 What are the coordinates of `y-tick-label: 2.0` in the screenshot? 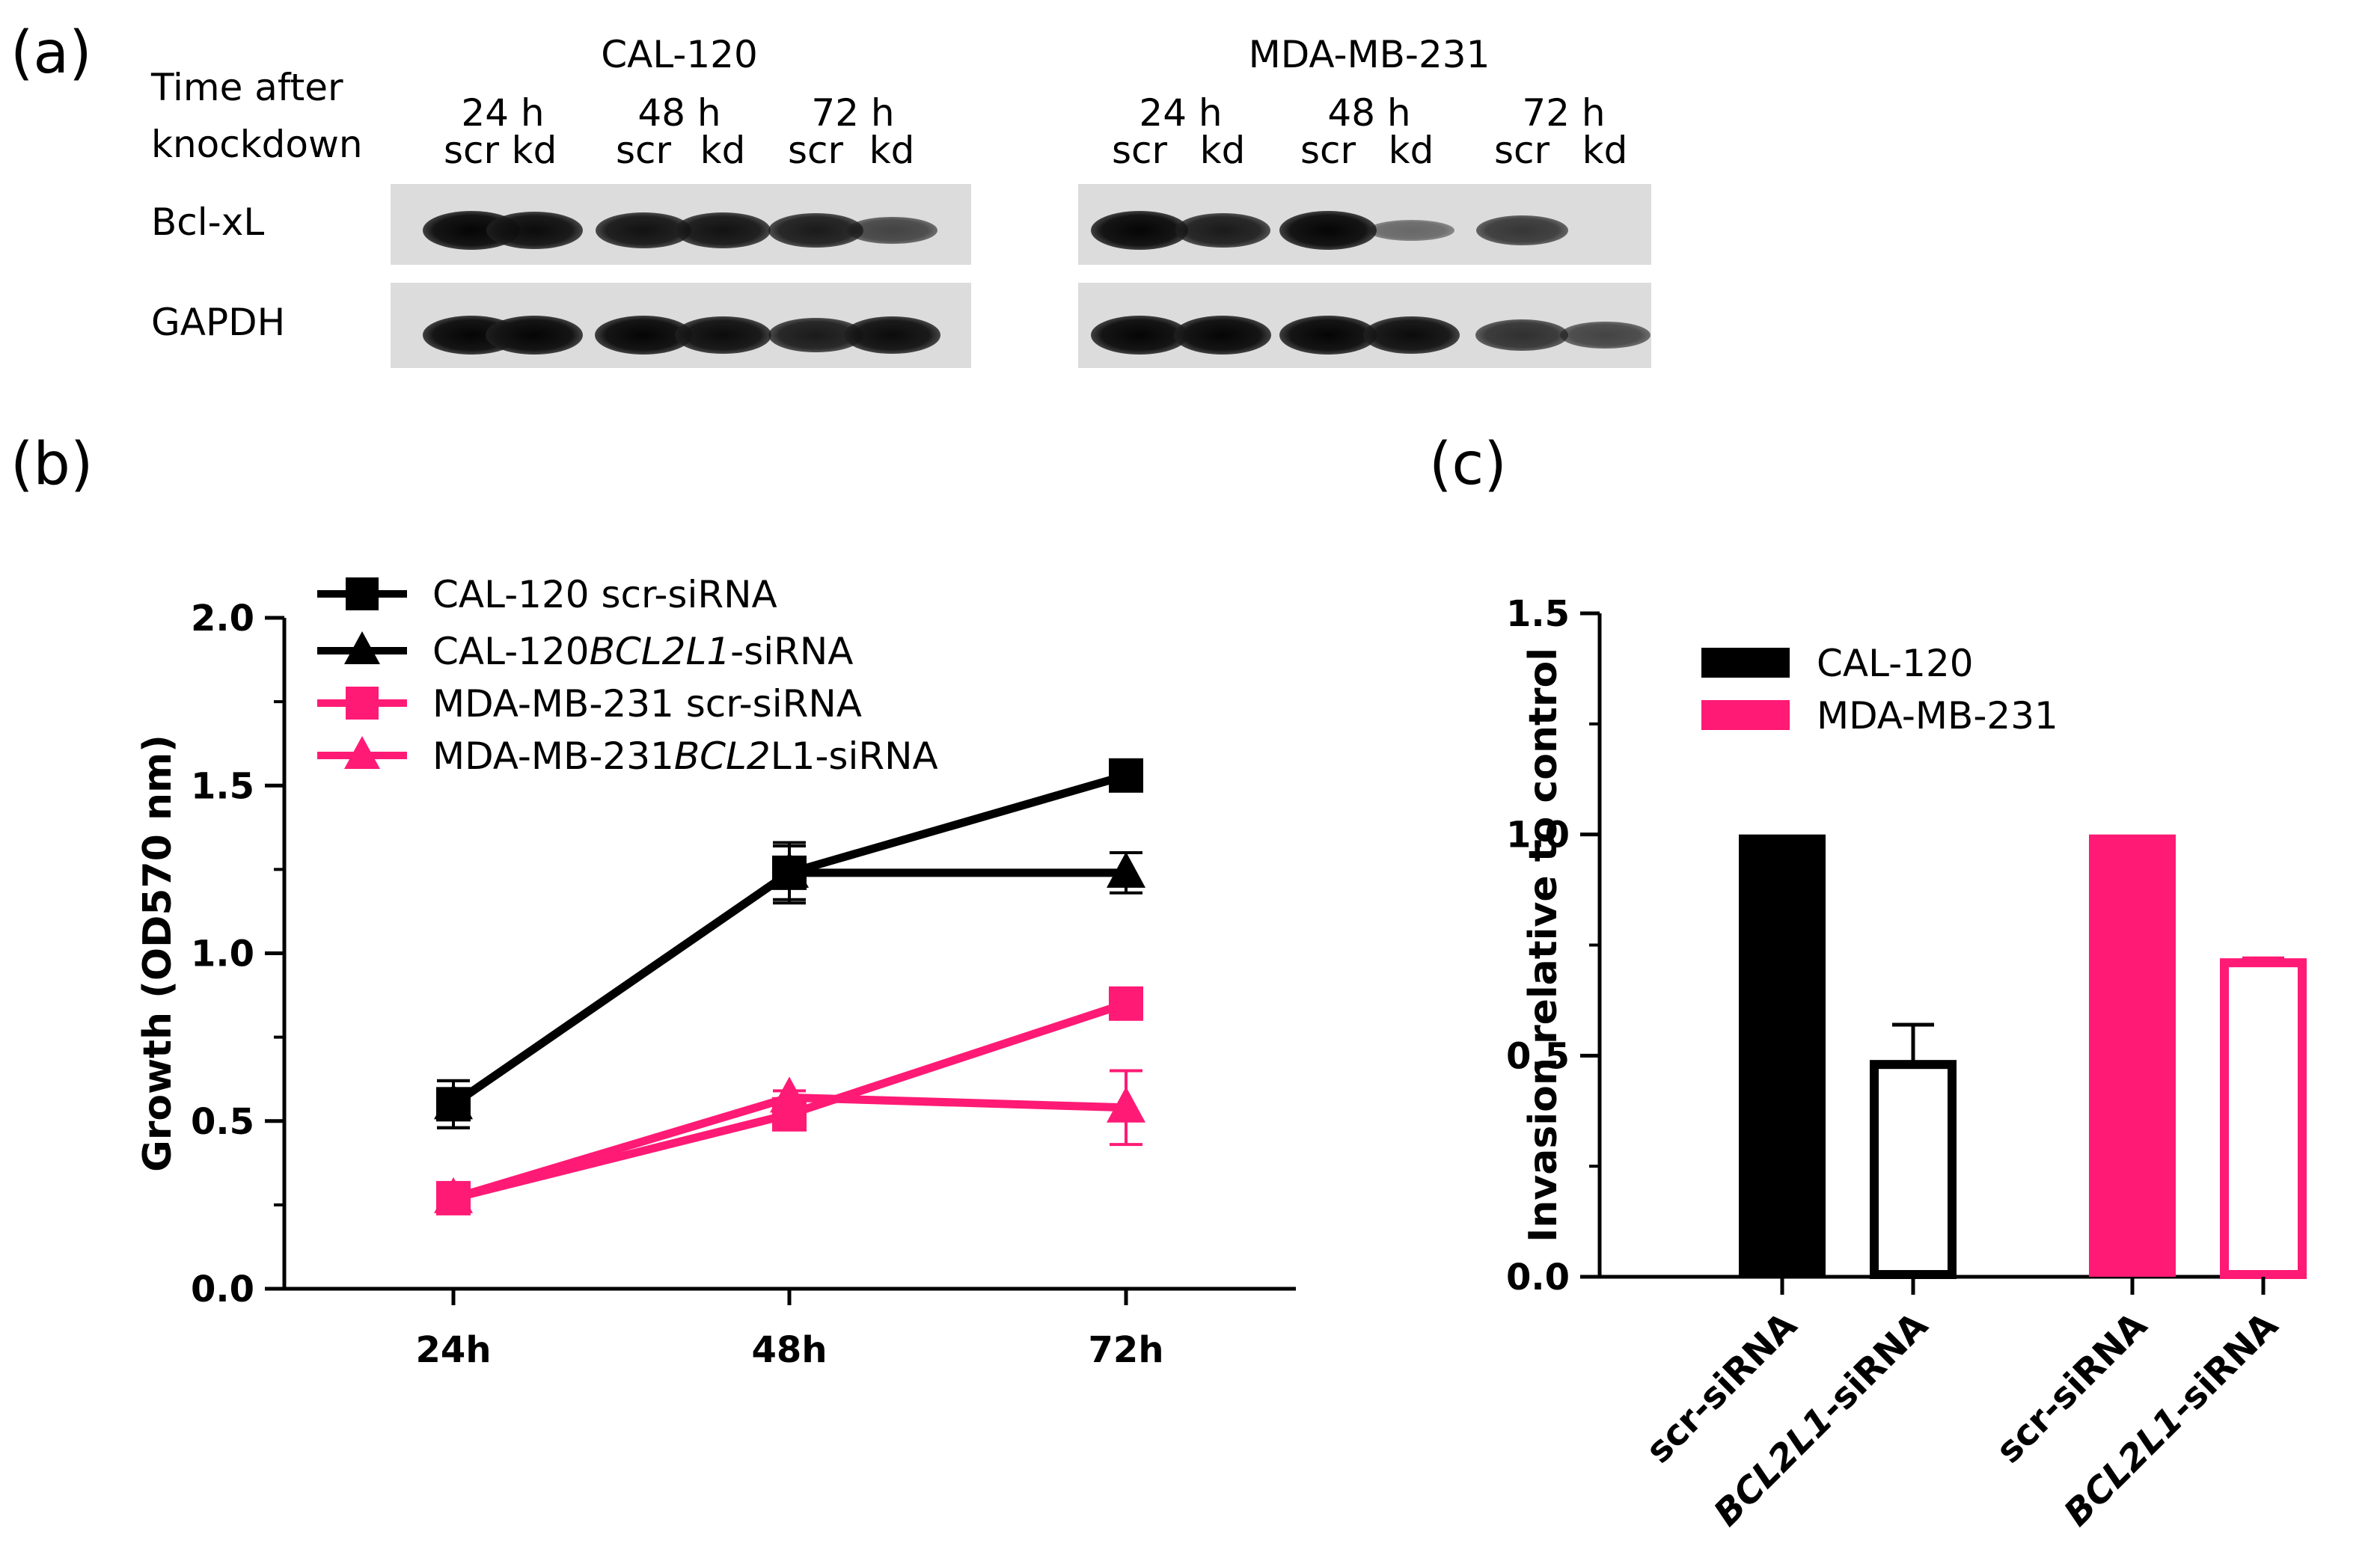 It's located at (222, 619).